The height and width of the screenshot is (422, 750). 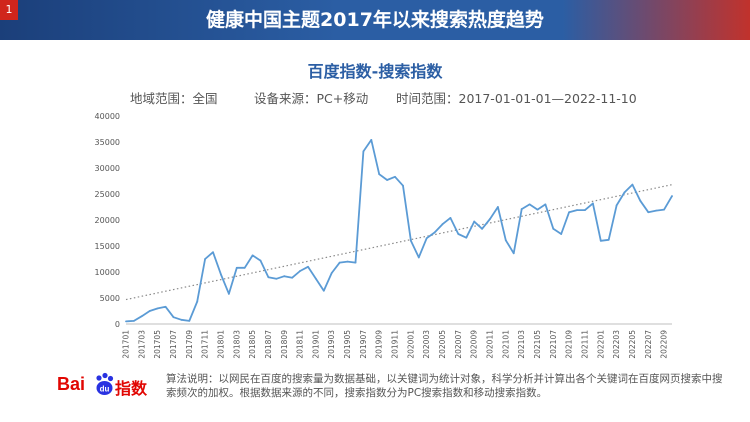 What do you see at coordinates (220, 344) in the screenshot?
I see `x-tick-label: 201801` at bounding box center [220, 344].